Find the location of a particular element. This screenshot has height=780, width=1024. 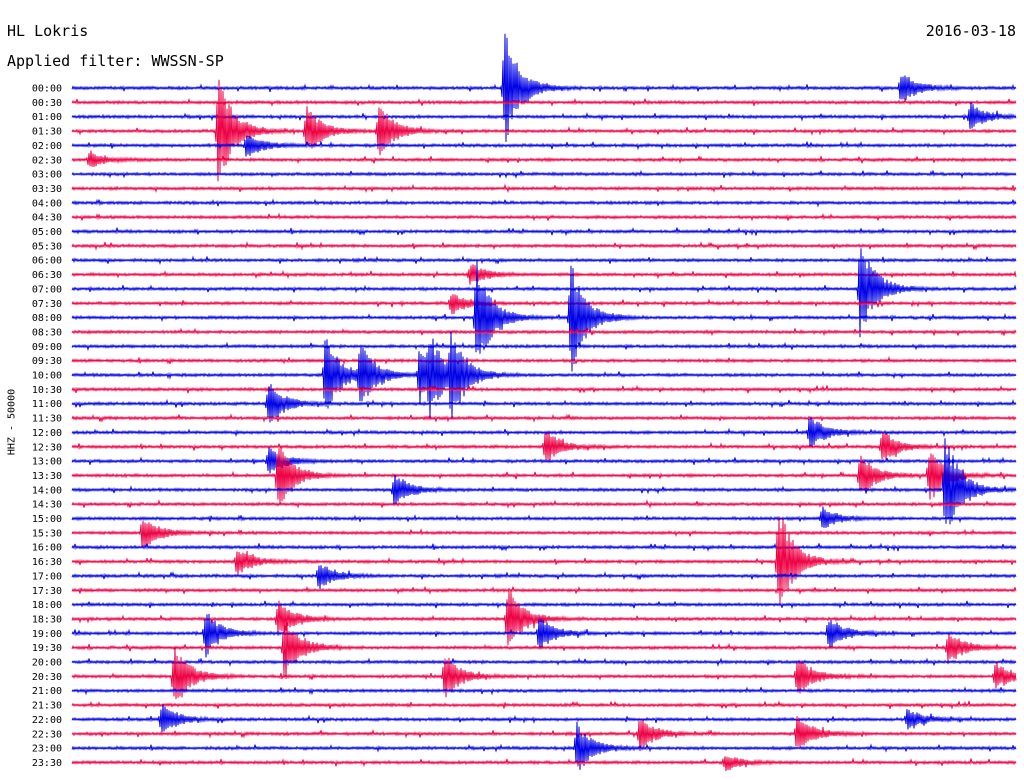

time-tick-label: 09:00 is located at coordinates (47, 347).